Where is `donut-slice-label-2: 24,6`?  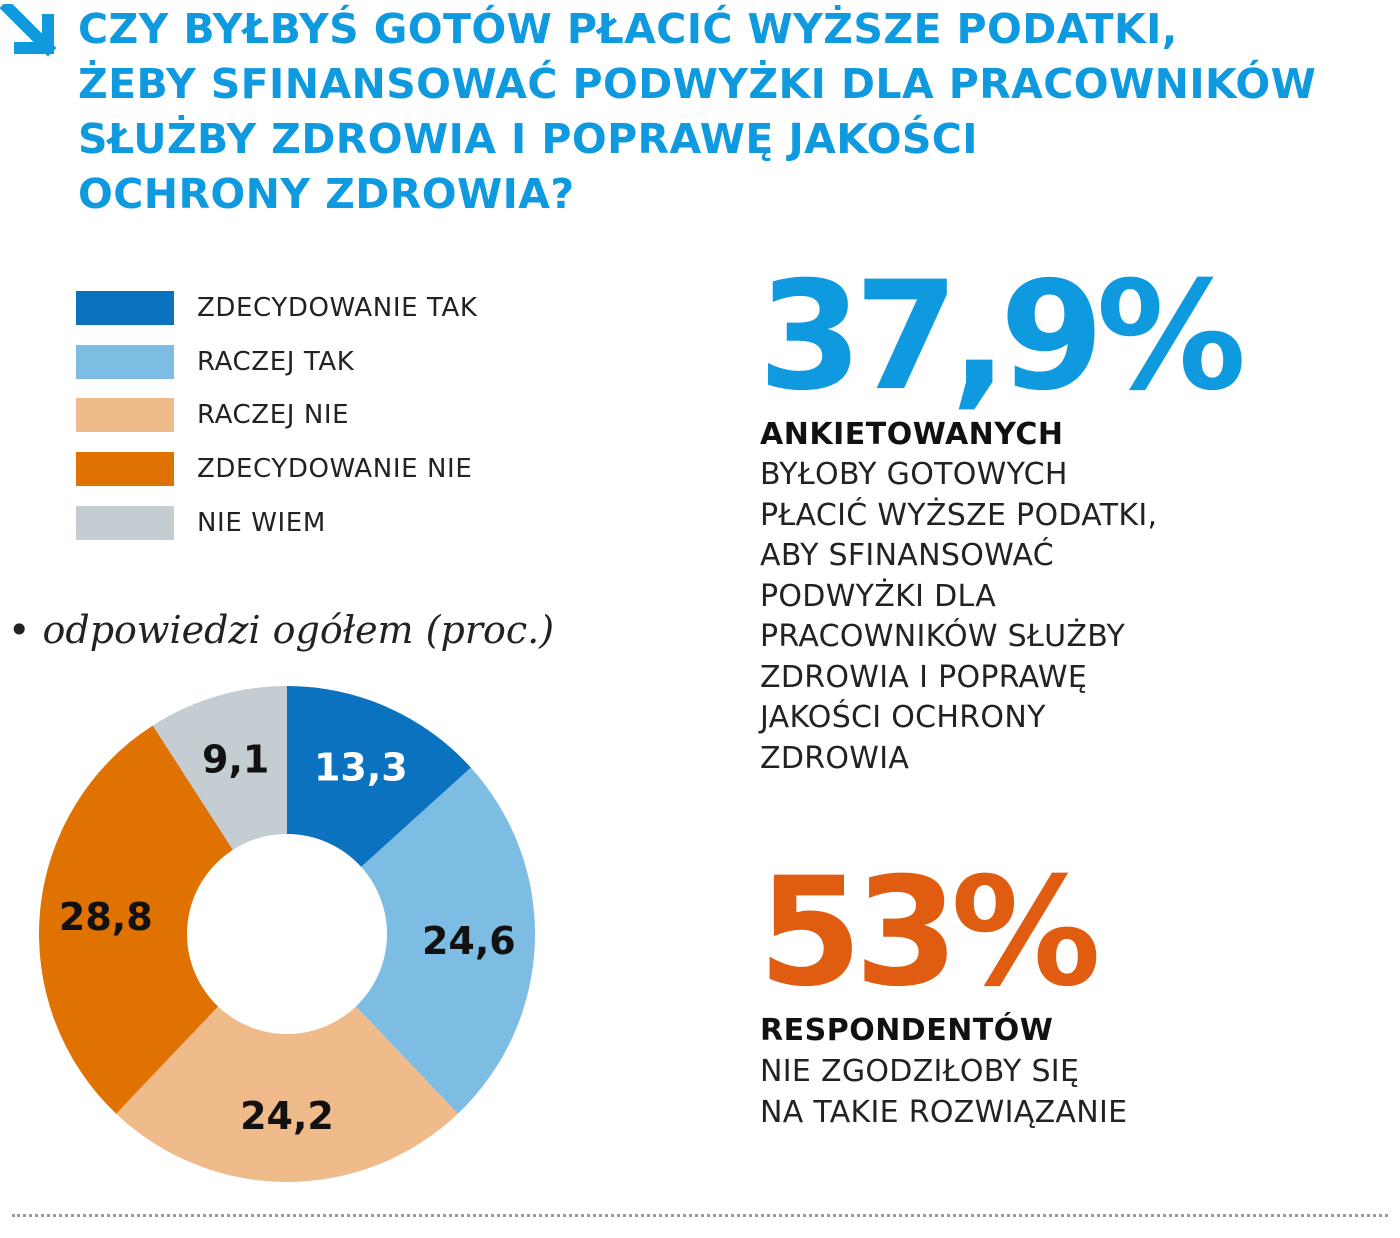 donut-slice-label-2: 24,6 is located at coordinates (469, 941).